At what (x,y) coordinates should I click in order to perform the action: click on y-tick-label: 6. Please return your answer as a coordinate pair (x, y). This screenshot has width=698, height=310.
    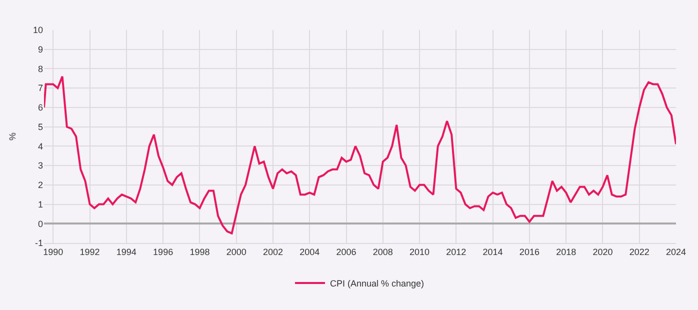
    Looking at the image, I should click on (40, 107).